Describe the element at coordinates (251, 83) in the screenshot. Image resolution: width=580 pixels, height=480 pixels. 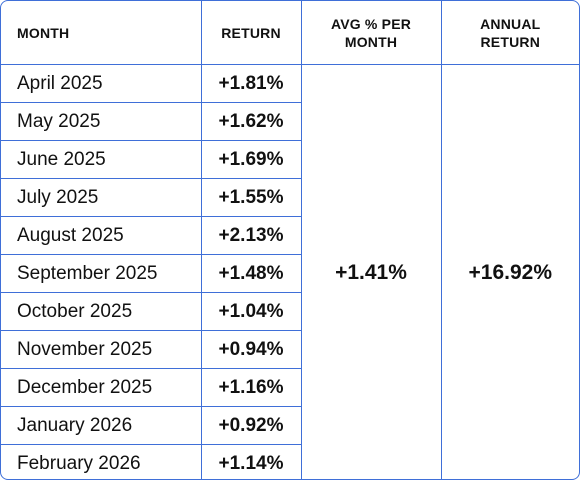
I see `return-cell: +1.81%` at that location.